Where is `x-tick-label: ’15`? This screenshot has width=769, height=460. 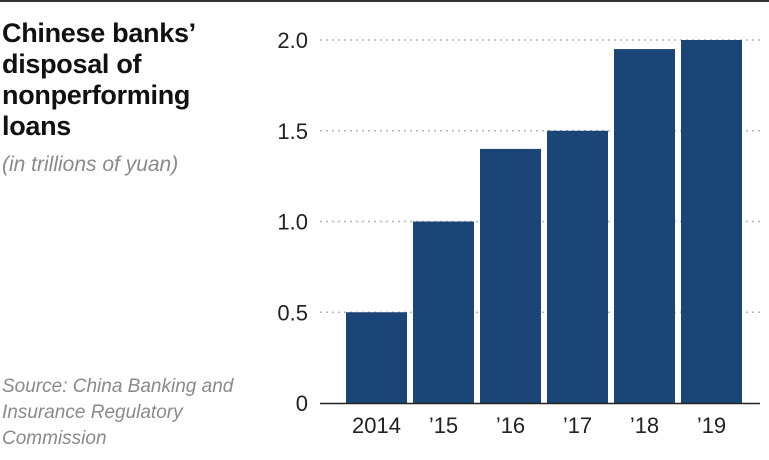 x-tick-label: ’15 is located at coordinates (443, 425).